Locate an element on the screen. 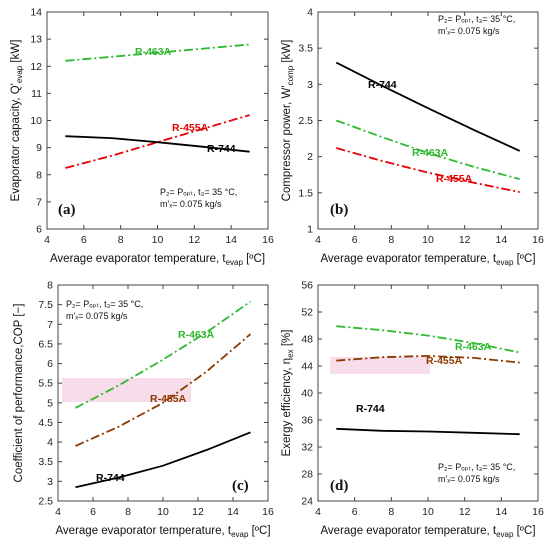  y-tick-label: 52 is located at coordinates (307, 313).